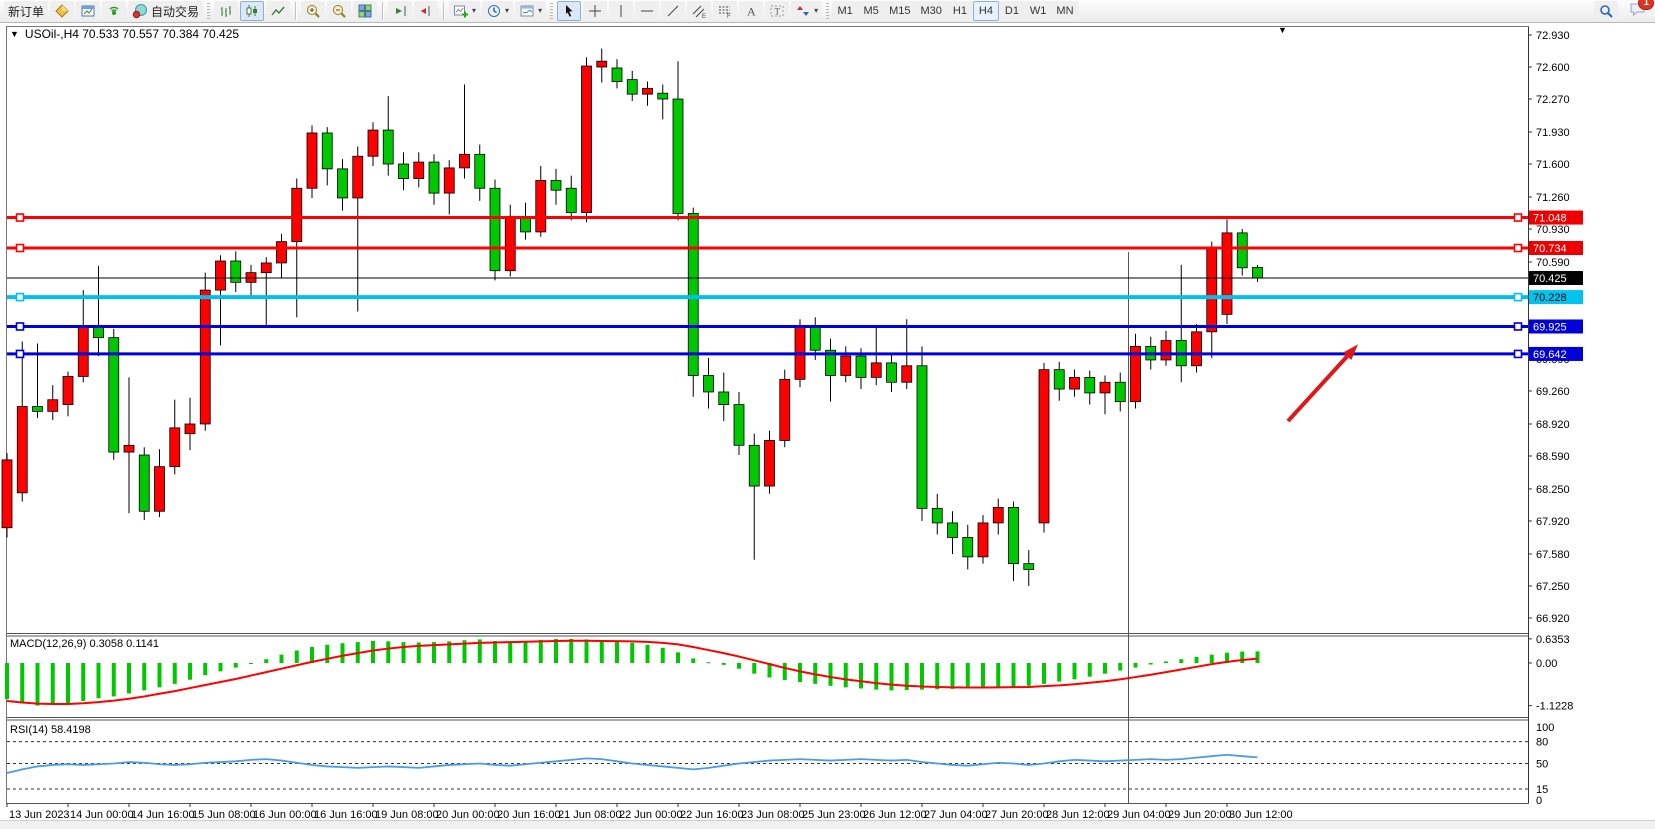  I want to click on text-a-icon: A, so click(751, 11).